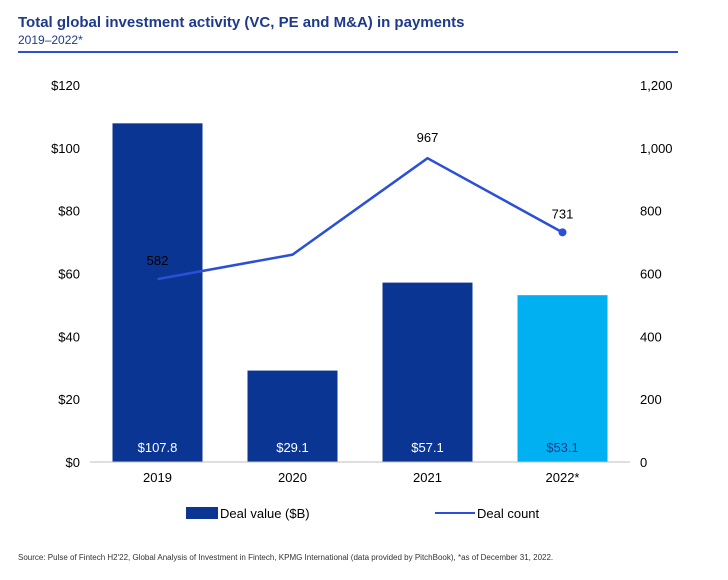 This screenshot has height=580, width=728. Describe the element at coordinates (563, 477) in the screenshot. I see `category-label: 2022*` at that location.